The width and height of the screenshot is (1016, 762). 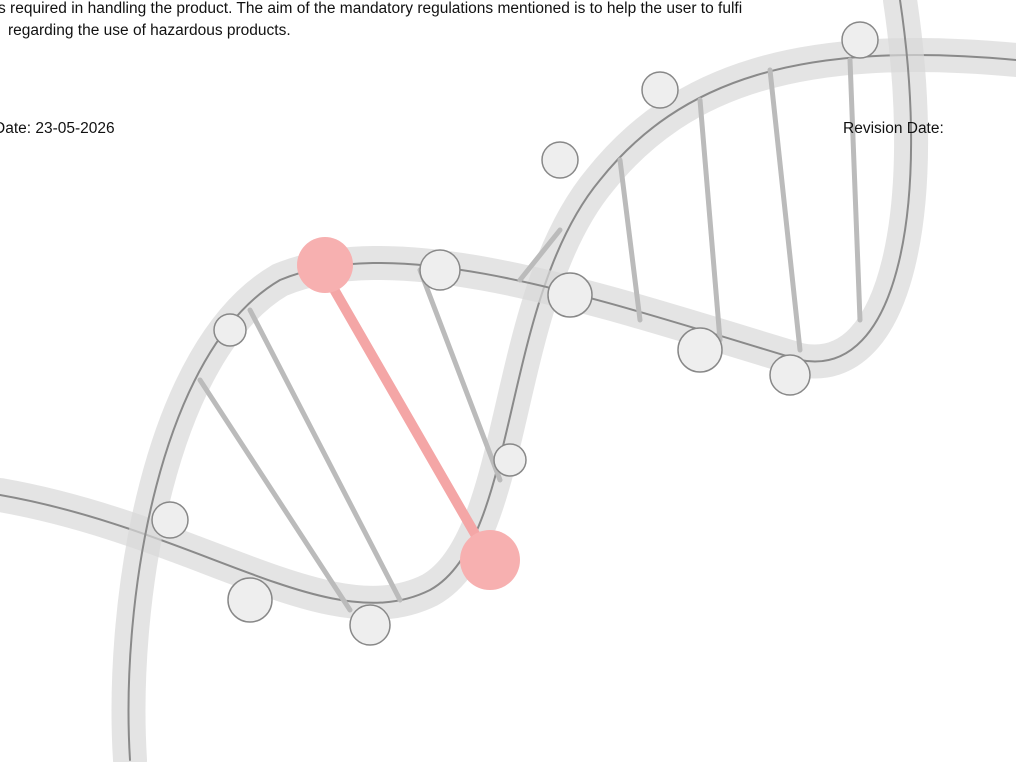 I want to click on revision-date: Revision Date:, so click(x=893, y=128).